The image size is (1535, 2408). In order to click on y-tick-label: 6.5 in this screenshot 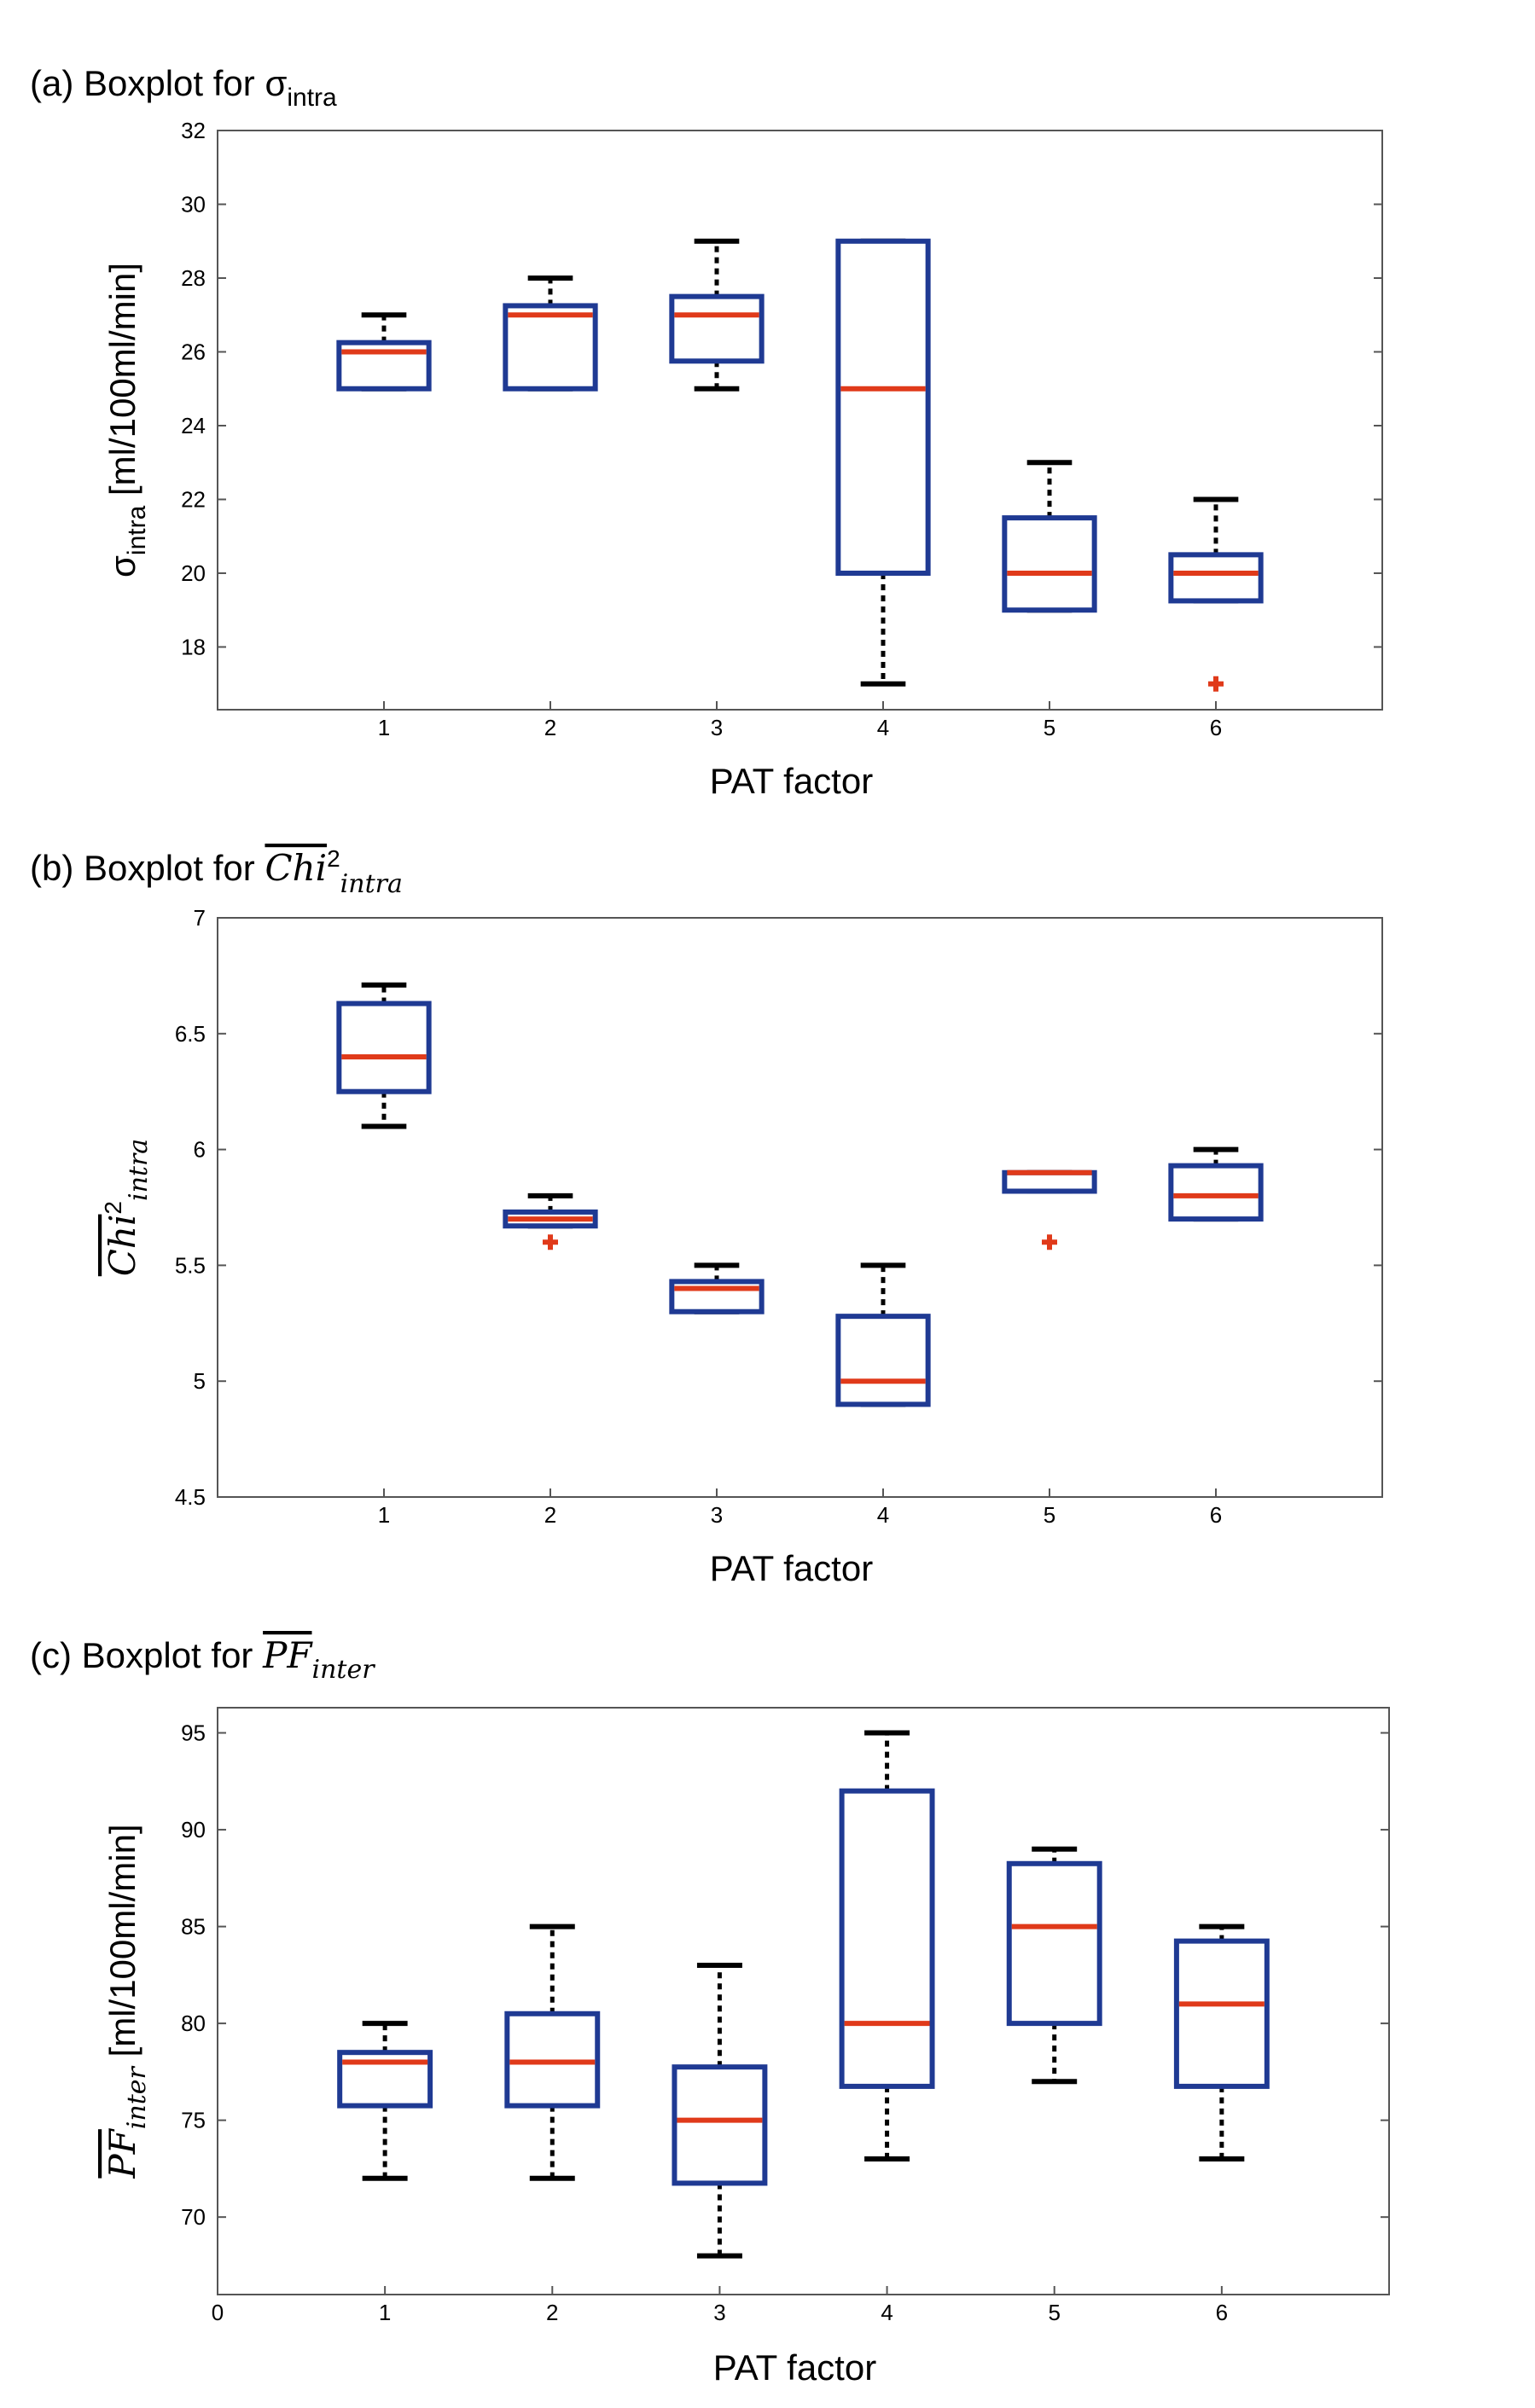, I will do `click(190, 1034)`.